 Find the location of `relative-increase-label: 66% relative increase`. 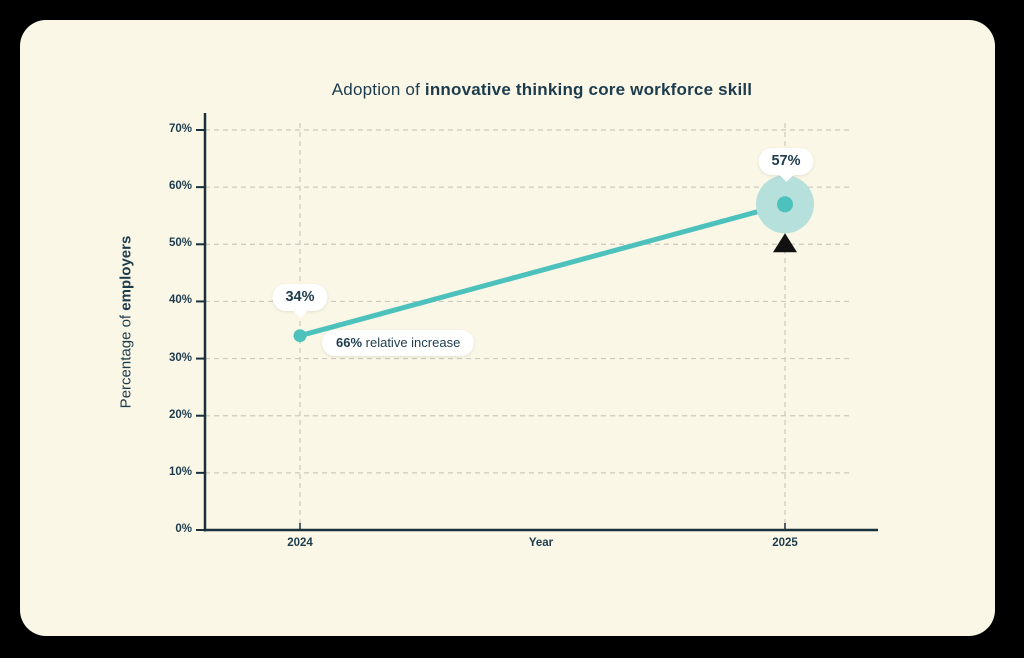

relative-increase-label: 66% relative increase is located at coordinates (398, 342).